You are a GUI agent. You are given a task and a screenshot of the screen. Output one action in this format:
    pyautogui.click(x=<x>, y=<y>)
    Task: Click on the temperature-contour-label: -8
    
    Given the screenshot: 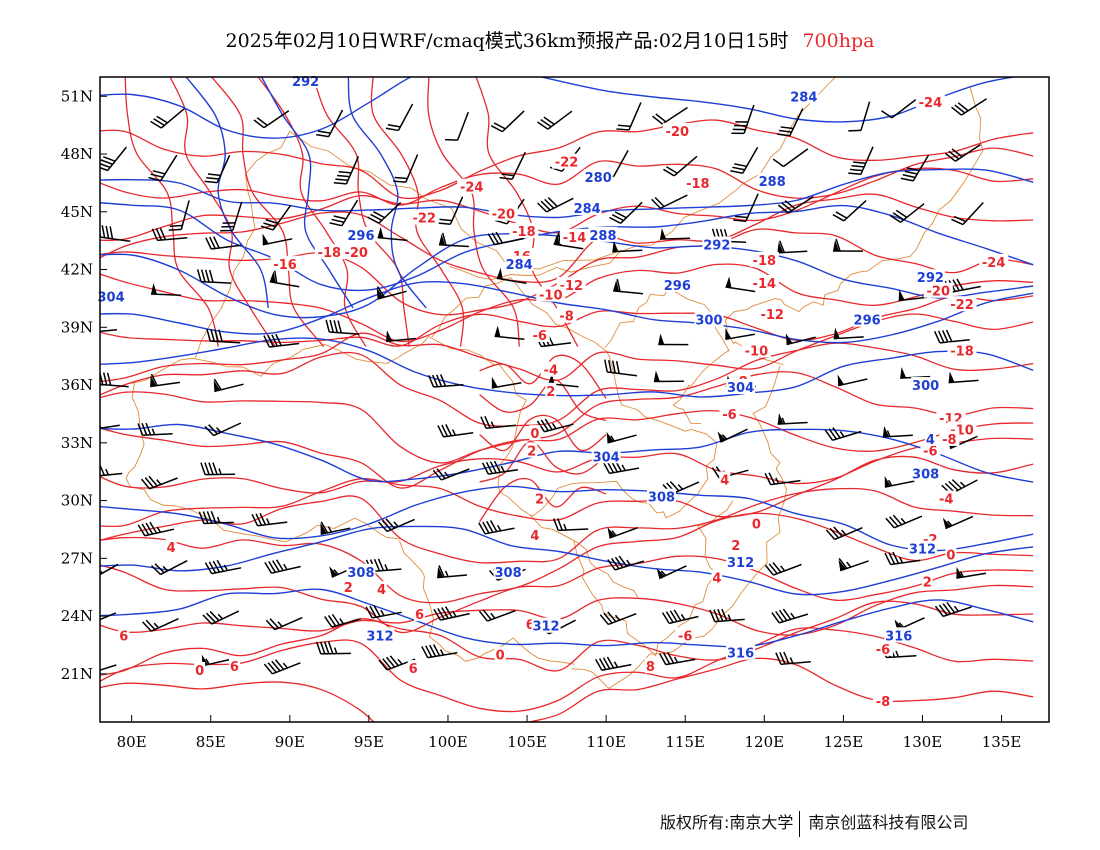 What is the action you would take?
    pyautogui.click(x=949, y=440)
    